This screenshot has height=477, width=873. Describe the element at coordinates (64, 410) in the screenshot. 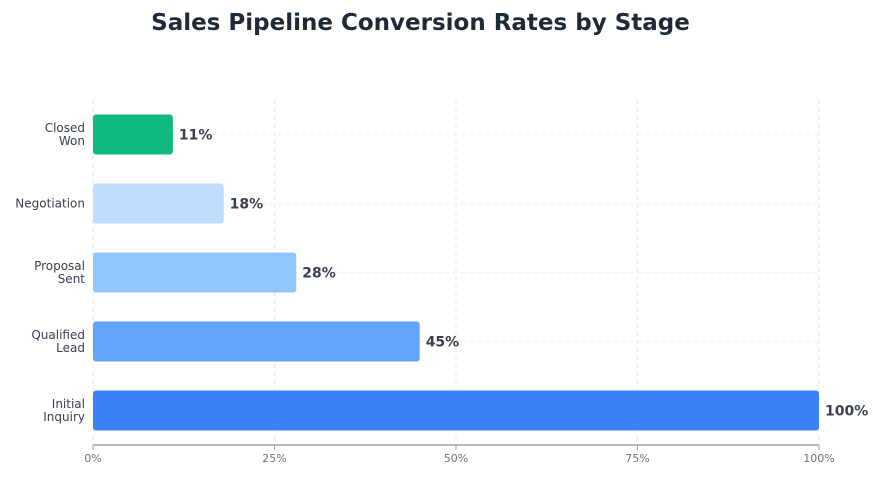

I see `category-label: Initial Inquiry` at that location.